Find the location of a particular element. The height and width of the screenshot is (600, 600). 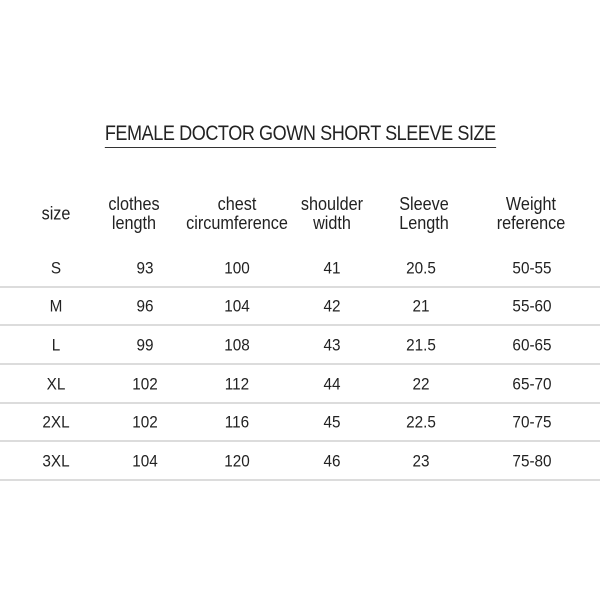

column-header: Weight reference is located at coordinates (531, 214).